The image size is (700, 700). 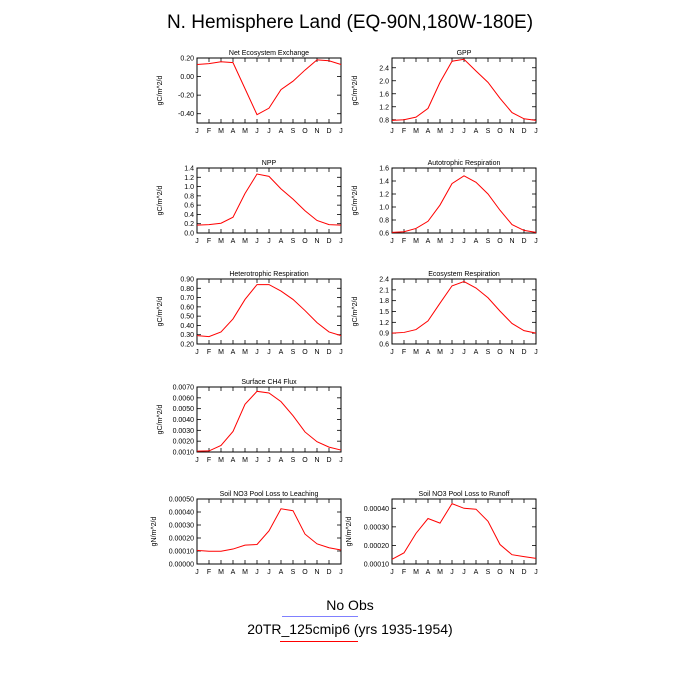 I want to click on chart-title: Ecosystem Respiration, so click(x=464, y=274).